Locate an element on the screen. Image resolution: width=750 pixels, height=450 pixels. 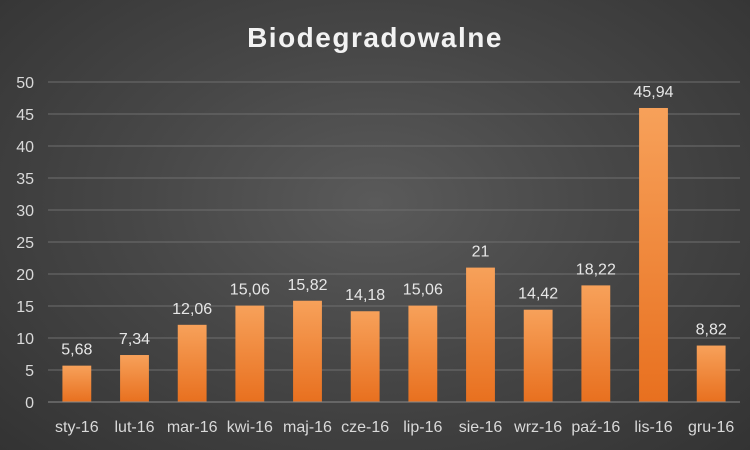
data-label: 45,94 is located at coordinates (653, 92).